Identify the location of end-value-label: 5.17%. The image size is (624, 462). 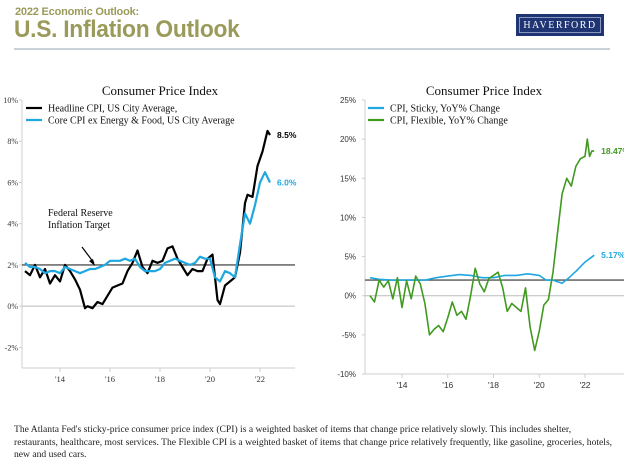
(612, 255).